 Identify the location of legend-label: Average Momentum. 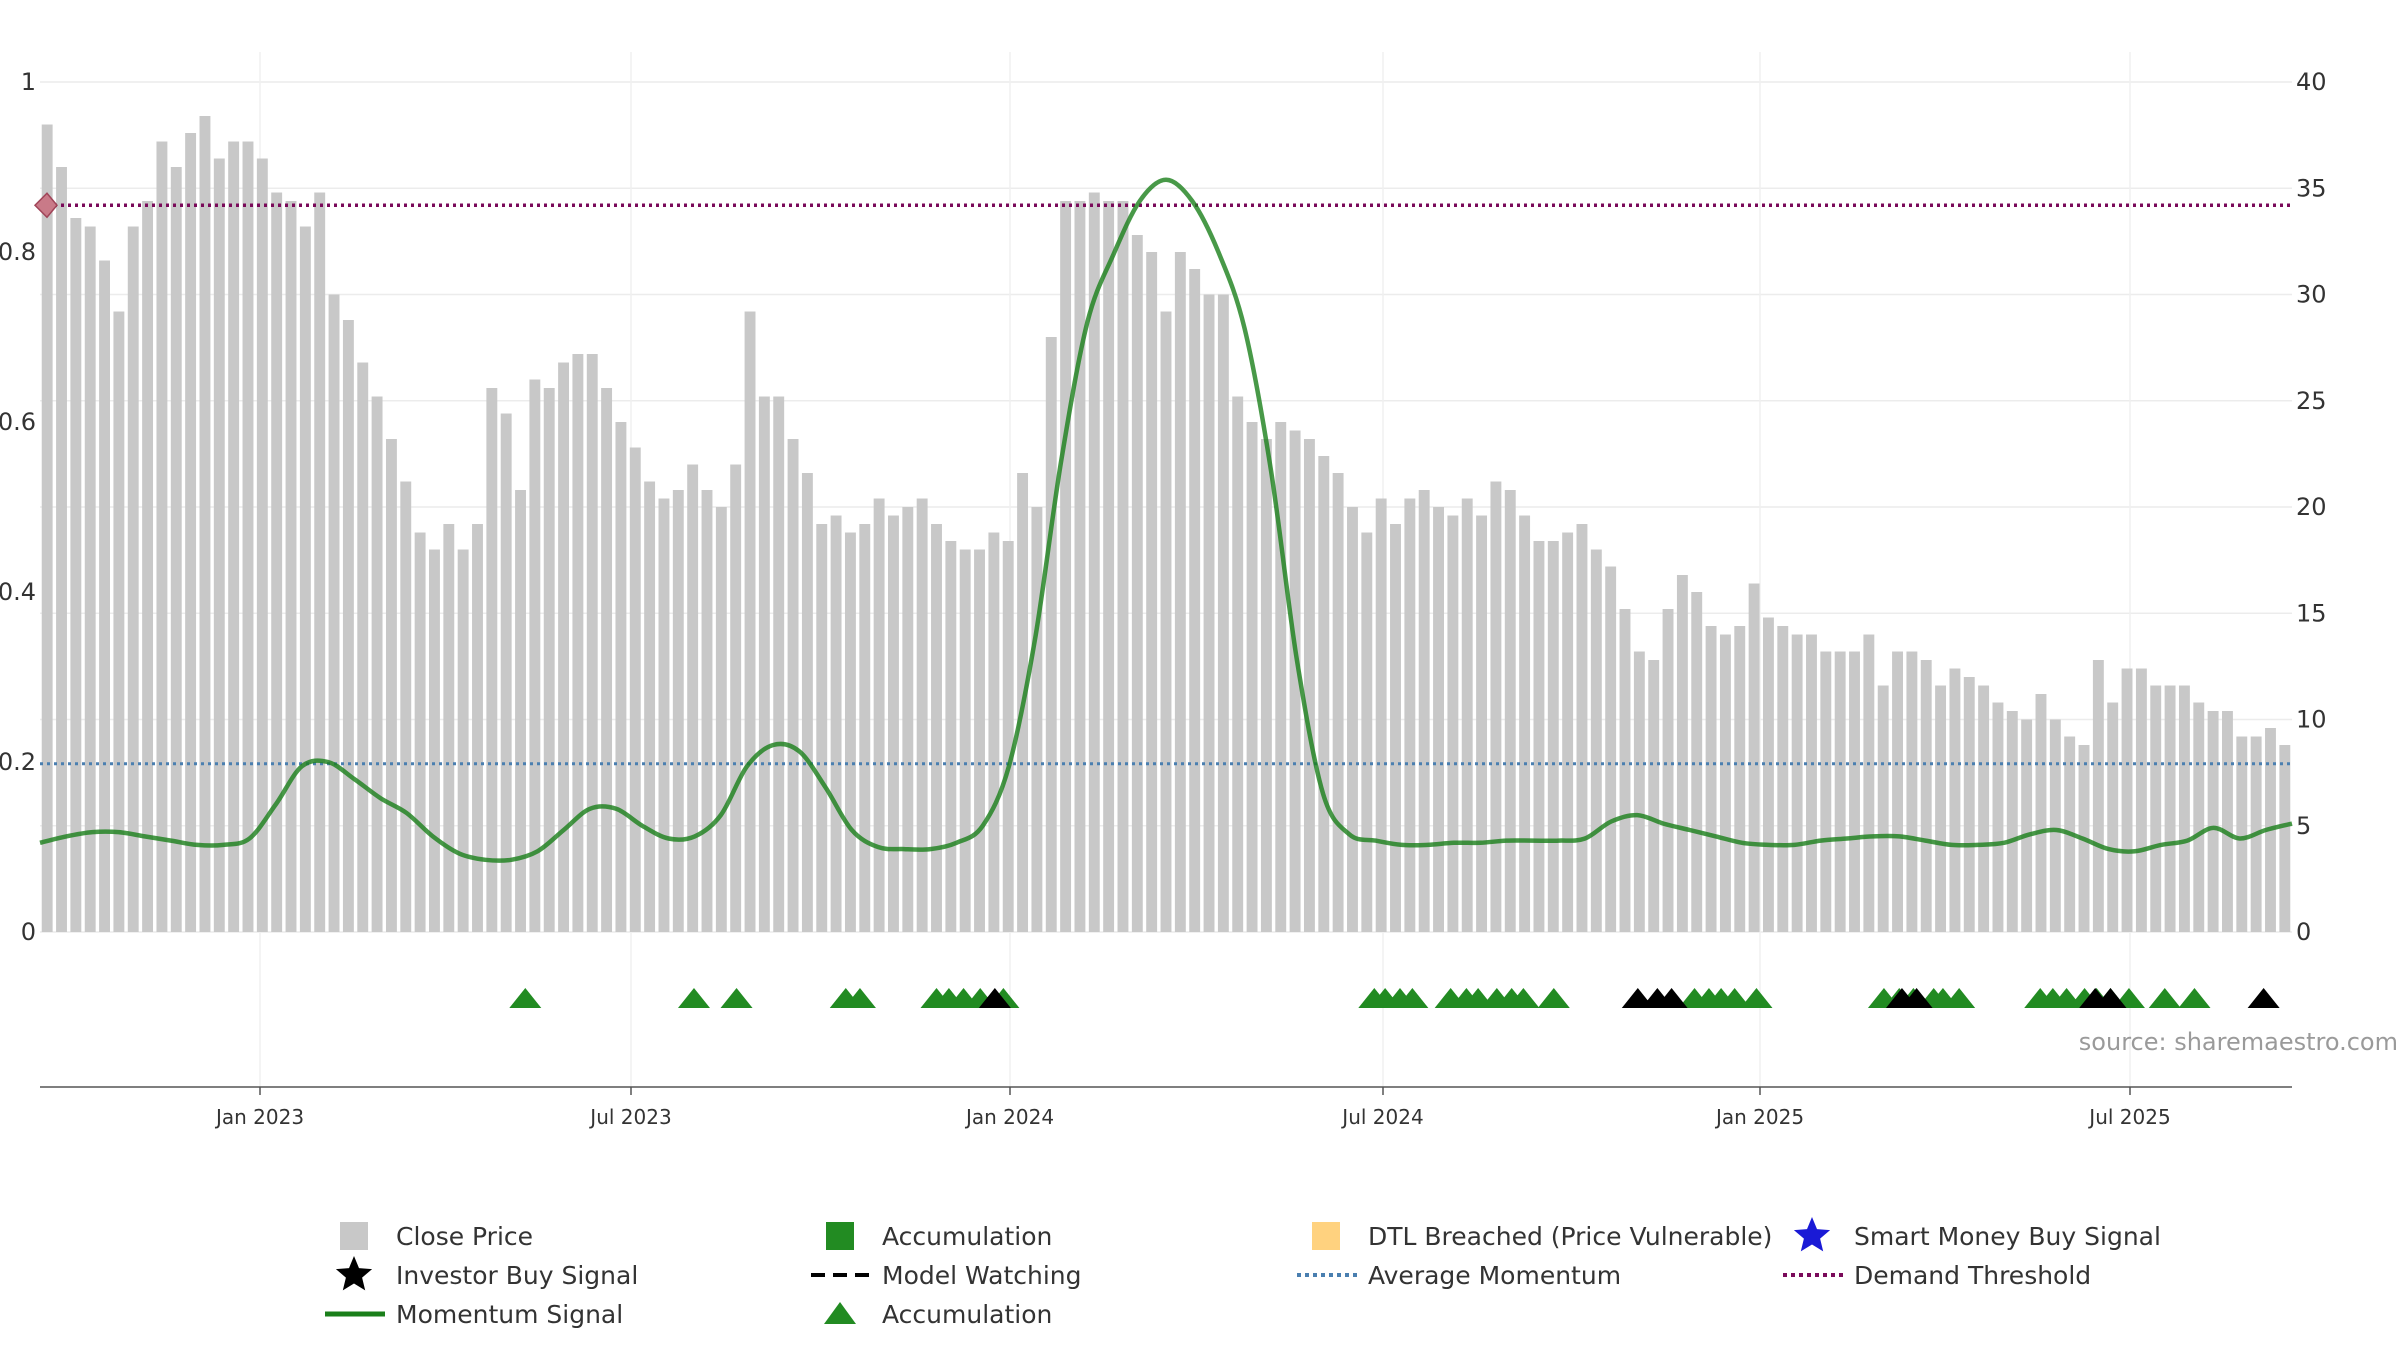
(1494, 1275).